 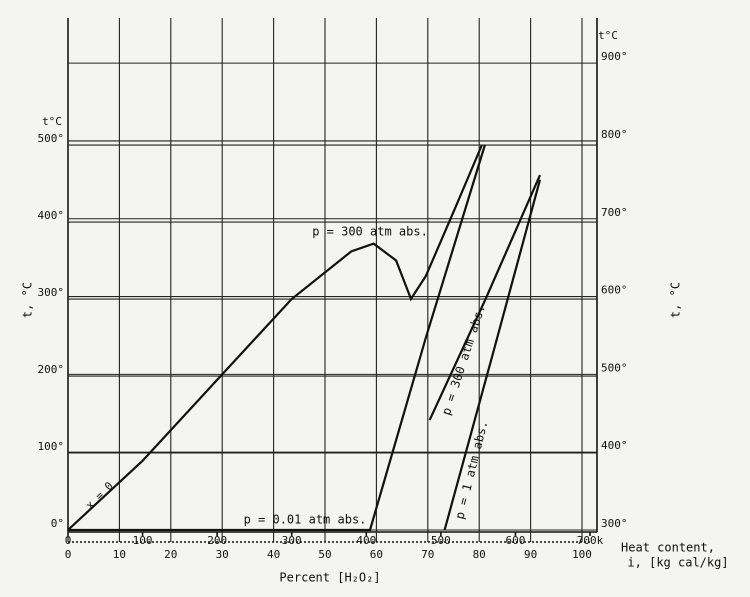 What do you see at coordinates (51, 292) in the screenshot?
I see `y-tick-label: 300°` at bounding box center [51, 292].